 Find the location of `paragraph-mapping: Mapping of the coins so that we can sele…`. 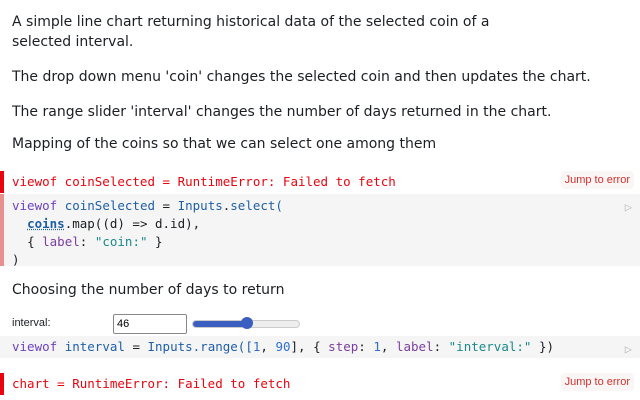

paragraph-mapping: Mapping of the coins so that we can sele… is located at coordinates (224, 144).